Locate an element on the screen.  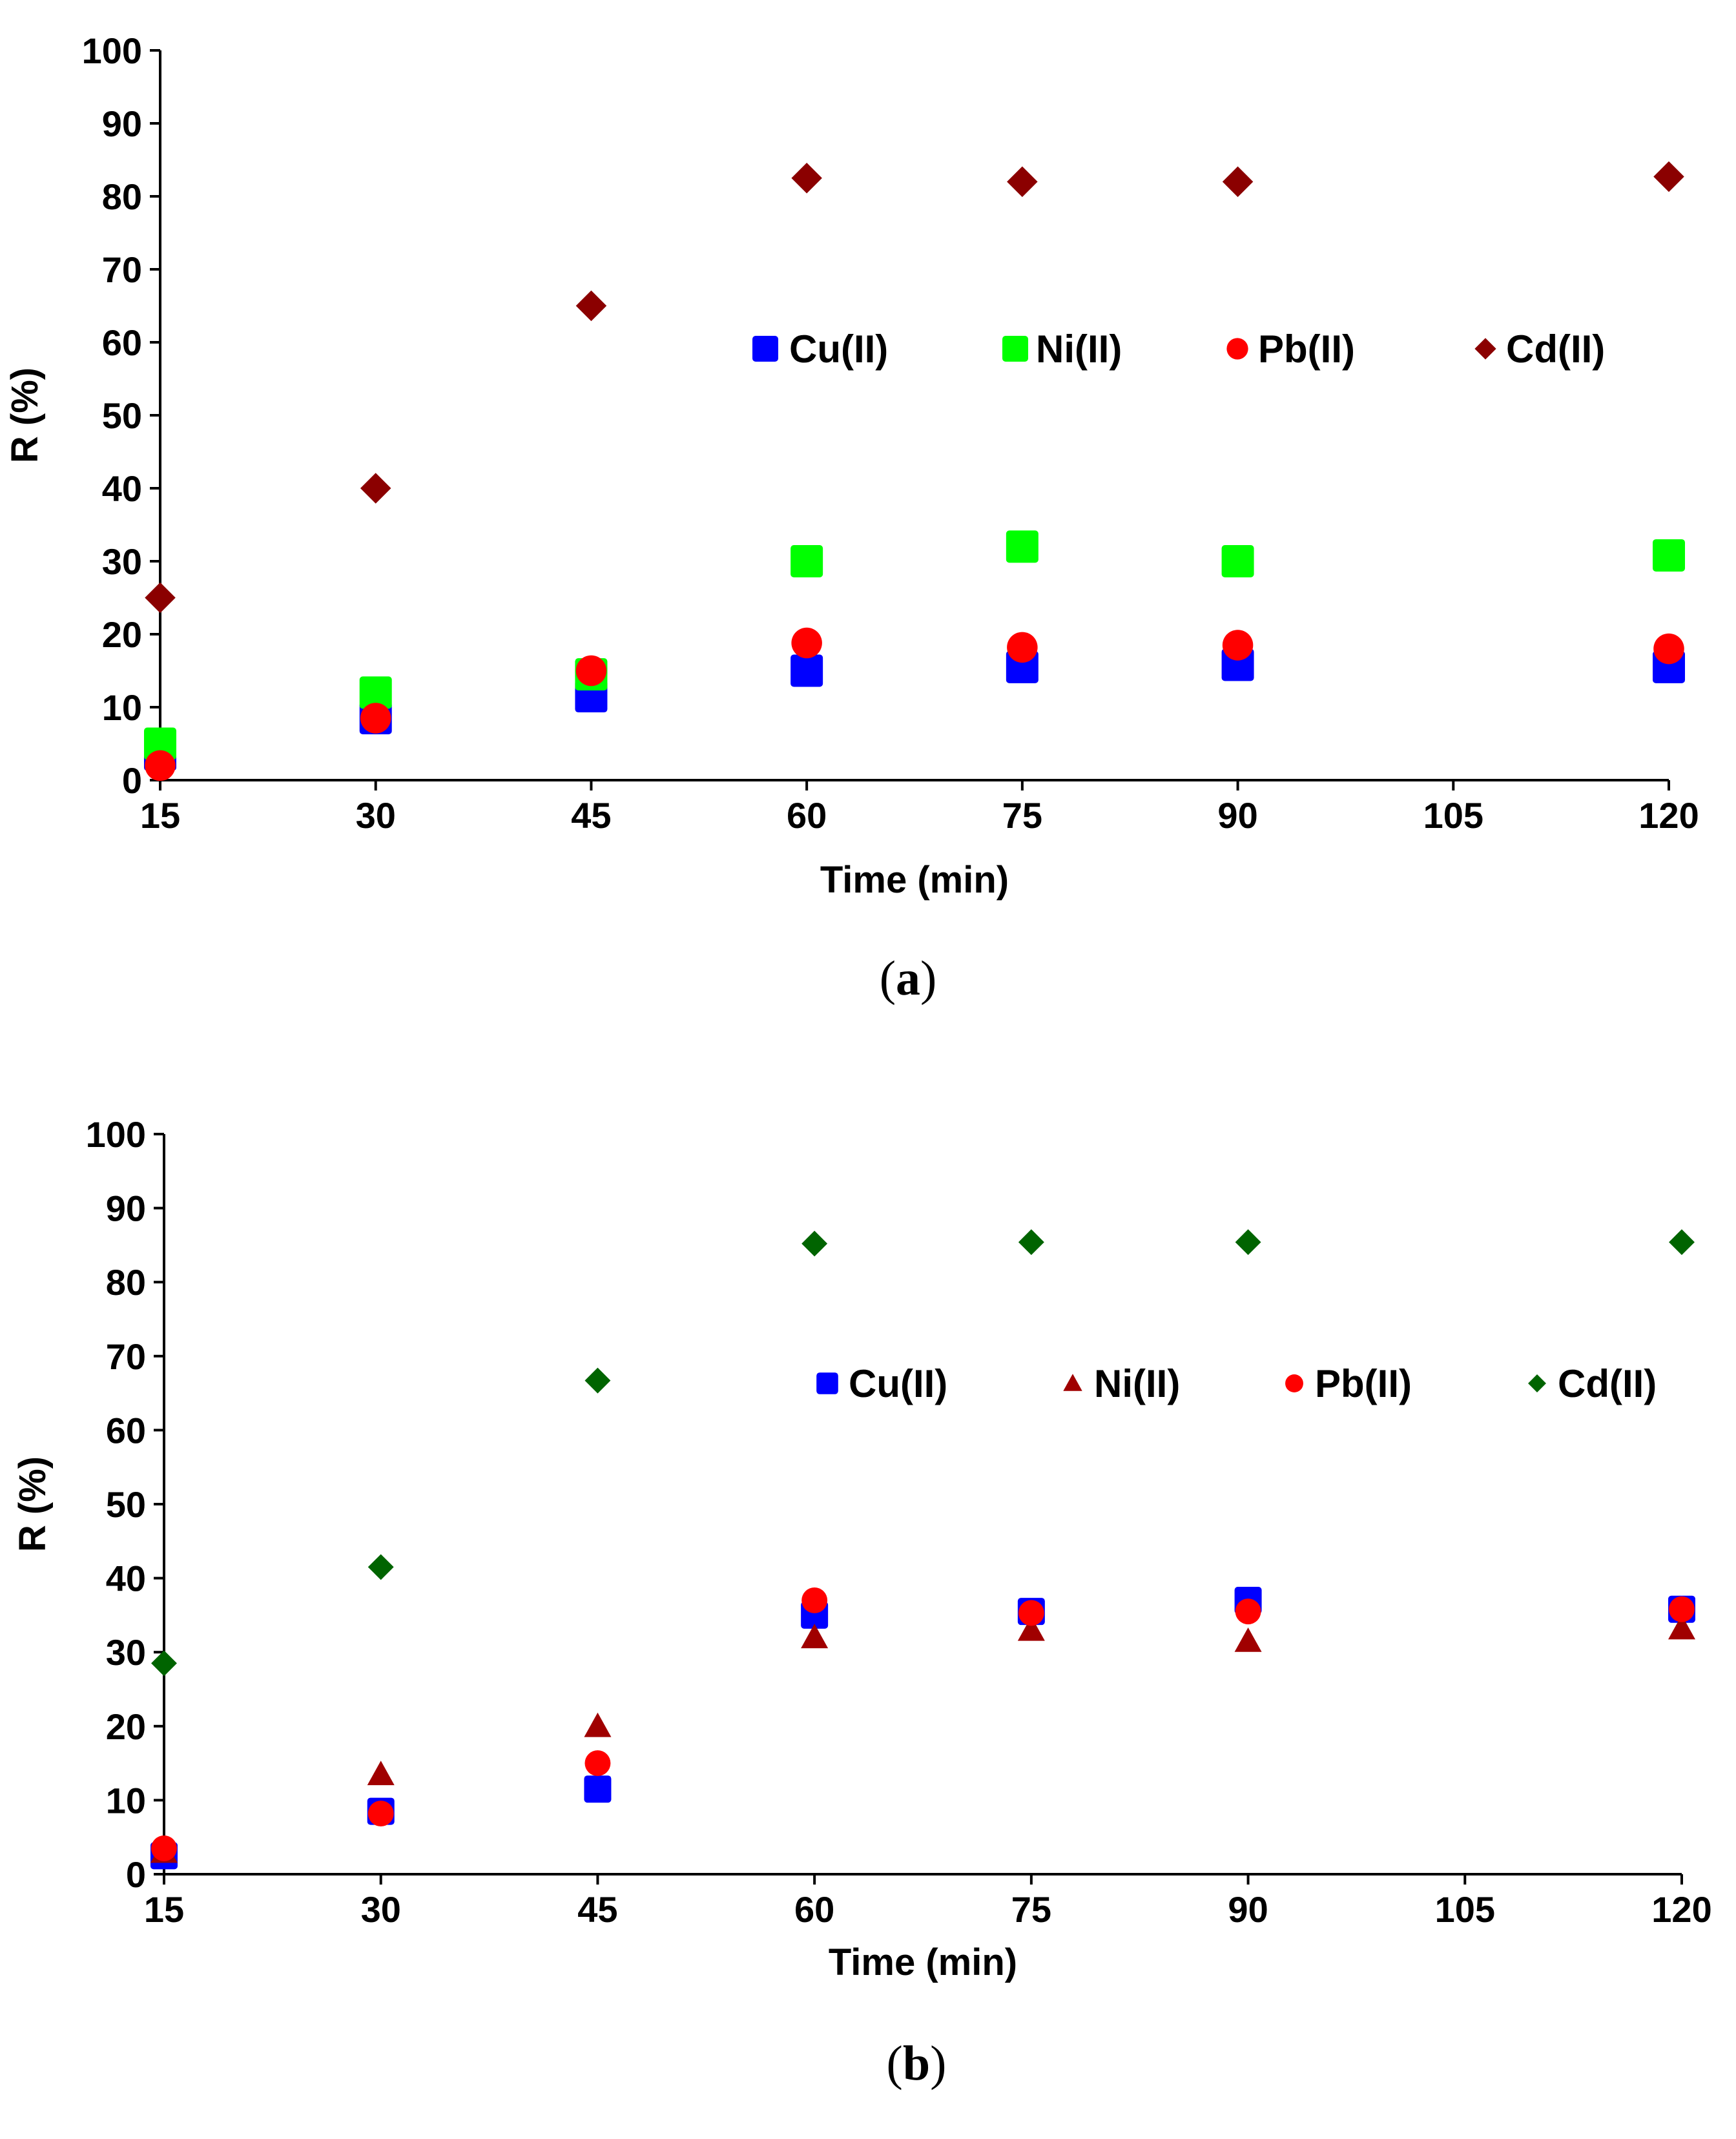
y-tick-label: 70 is located at coordinates (126, 1357).